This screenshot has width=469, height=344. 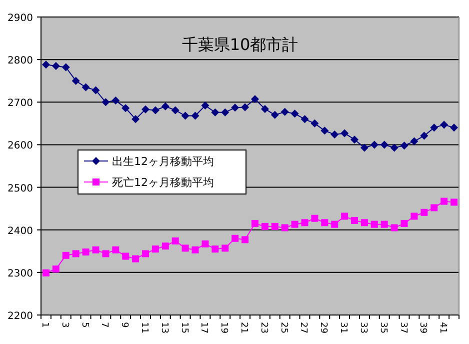 I want to click on x-tick-label: 25, so click(x=283, y=328).